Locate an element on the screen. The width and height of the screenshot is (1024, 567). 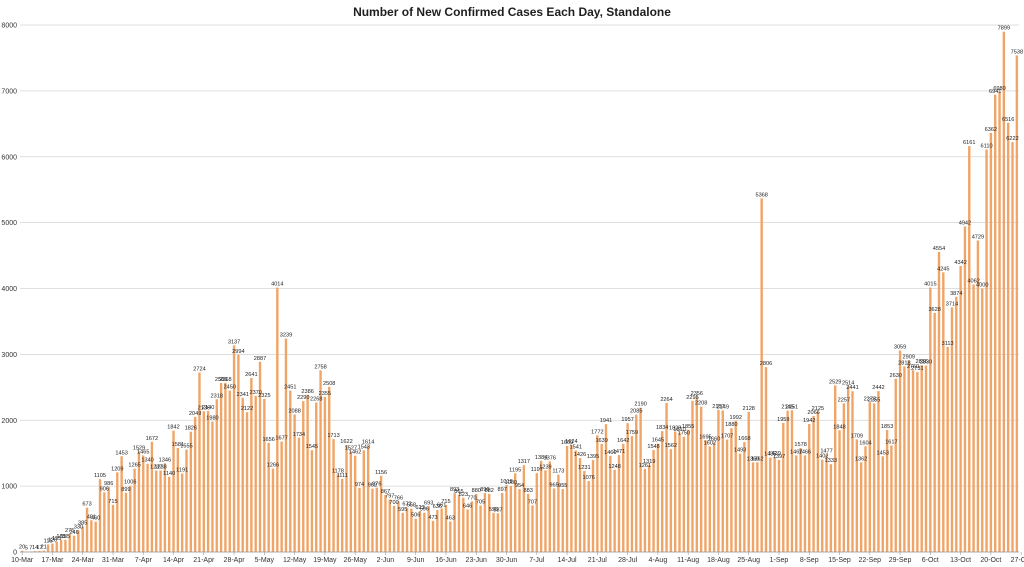
data-label: 4015 is located at coordinates (930, 285).